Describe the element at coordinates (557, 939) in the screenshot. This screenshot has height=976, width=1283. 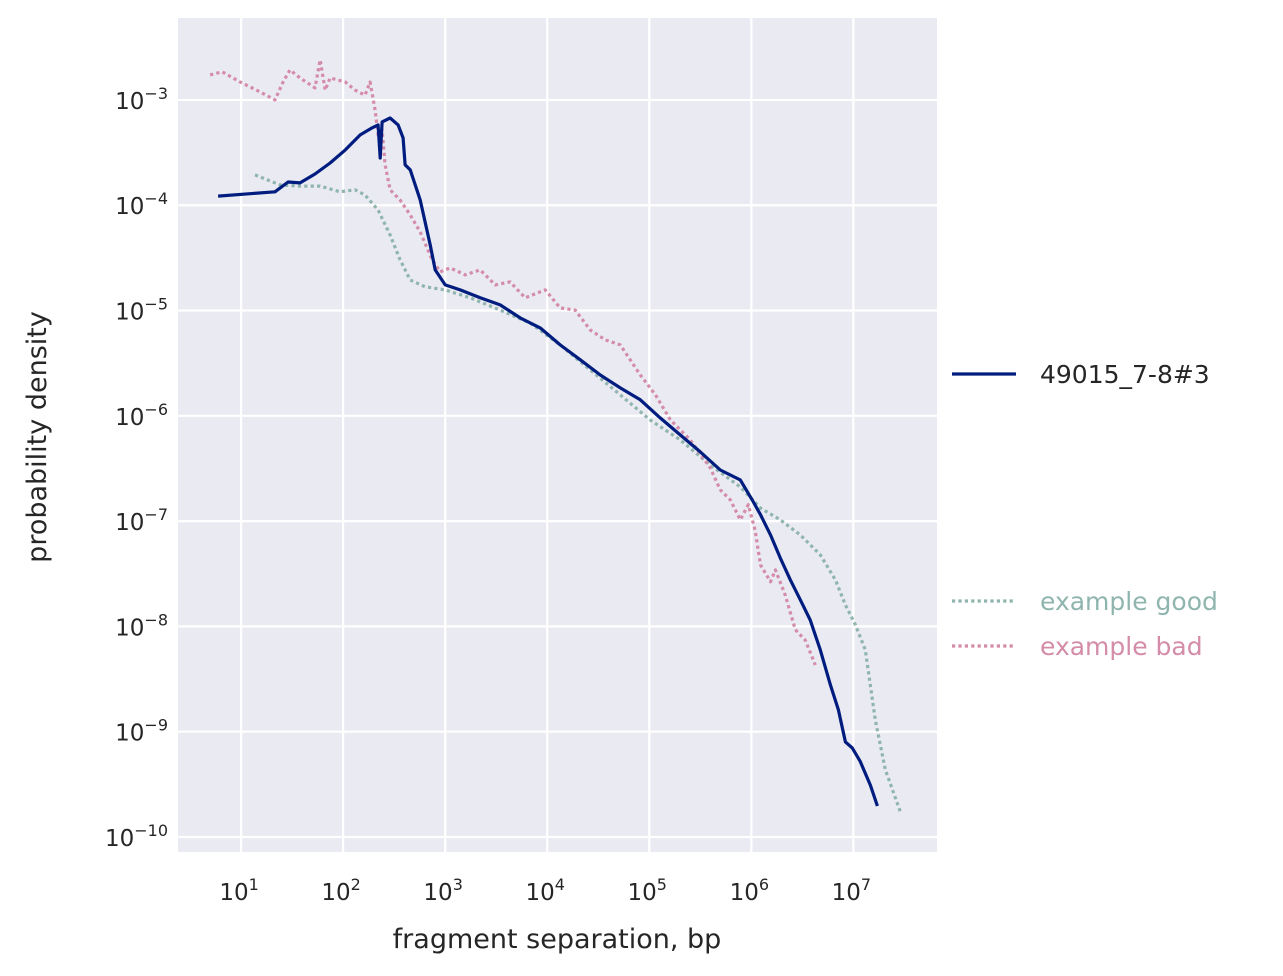
I see `x-axis-label: fragment separation, bp` at that location.